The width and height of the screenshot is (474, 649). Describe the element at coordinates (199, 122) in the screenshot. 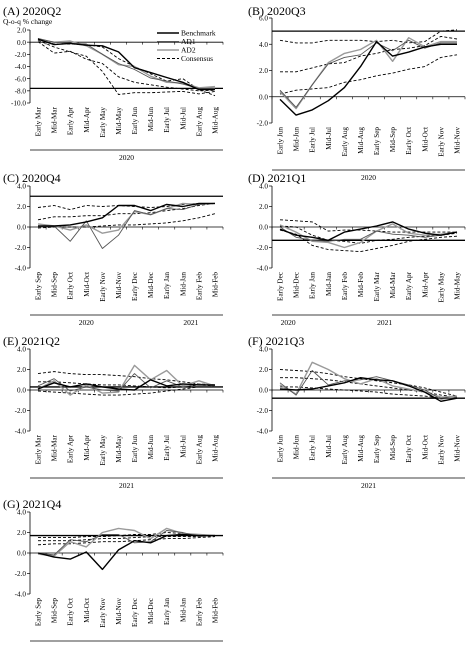

I see `x-tick-label: Early Aug` at that location.